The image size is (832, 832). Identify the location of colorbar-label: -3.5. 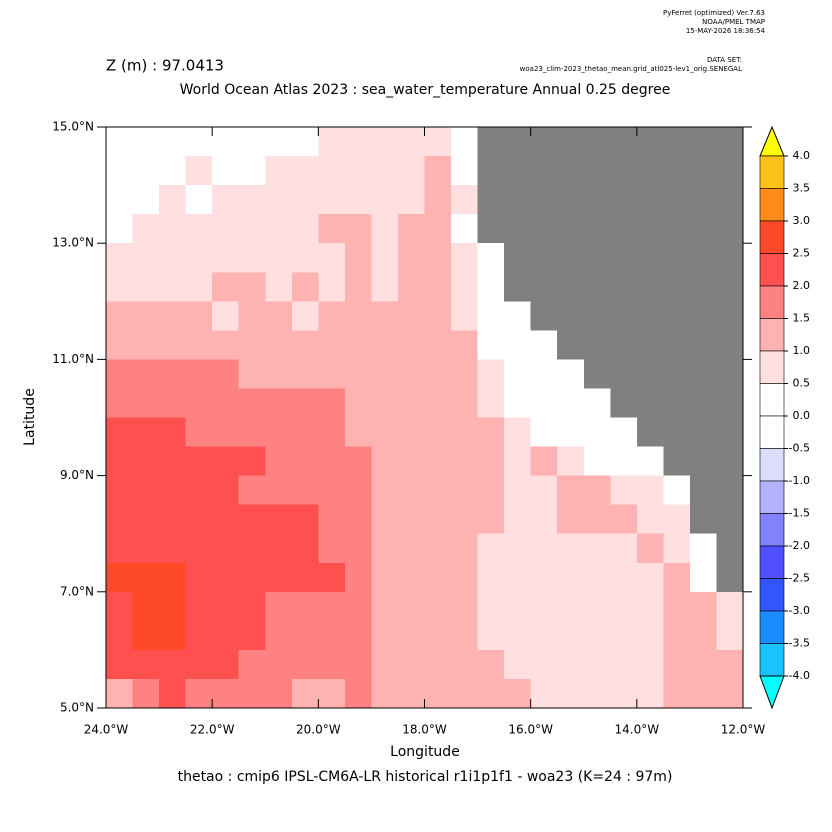
(799, 643).